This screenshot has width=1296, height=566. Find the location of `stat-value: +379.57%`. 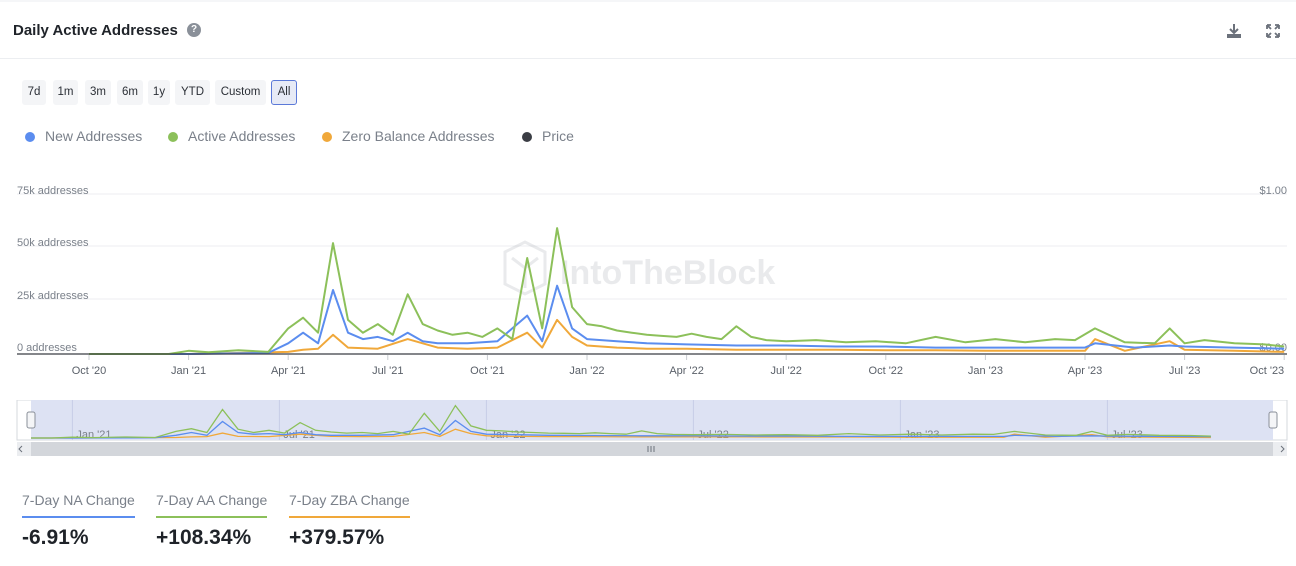

stat-value: +379.57% is located at coordinates (337, 537).